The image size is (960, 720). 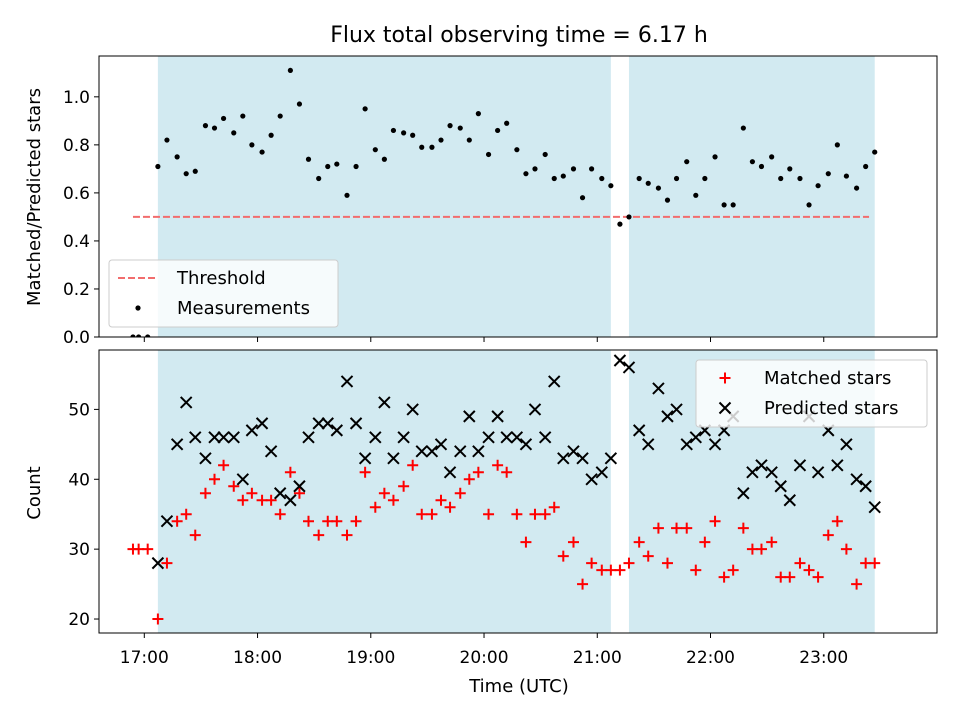 What do you see at coordinates (597, 658) in the screenshot?
I see `xtick-label-4: 21:00` at bounding box center [597, 658].